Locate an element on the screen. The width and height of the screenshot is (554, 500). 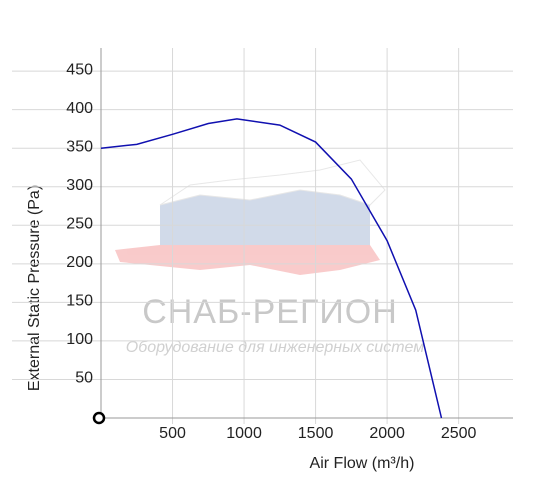
y-tick-label: 400 is located at coordinates (79, 108).